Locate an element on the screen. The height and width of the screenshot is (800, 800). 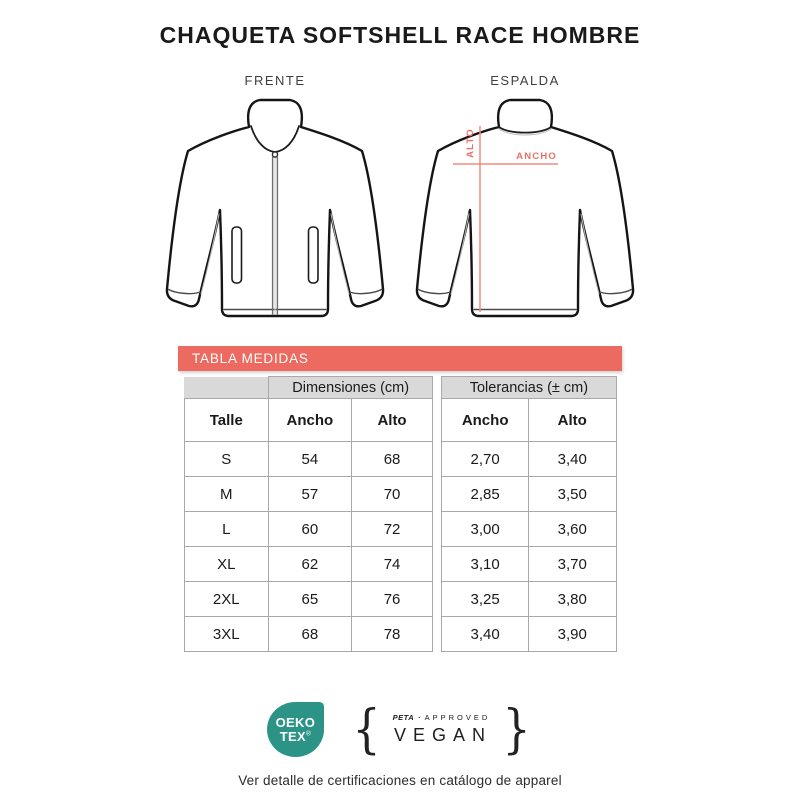
width-cell: 57 is located at coordinates (310, 494).